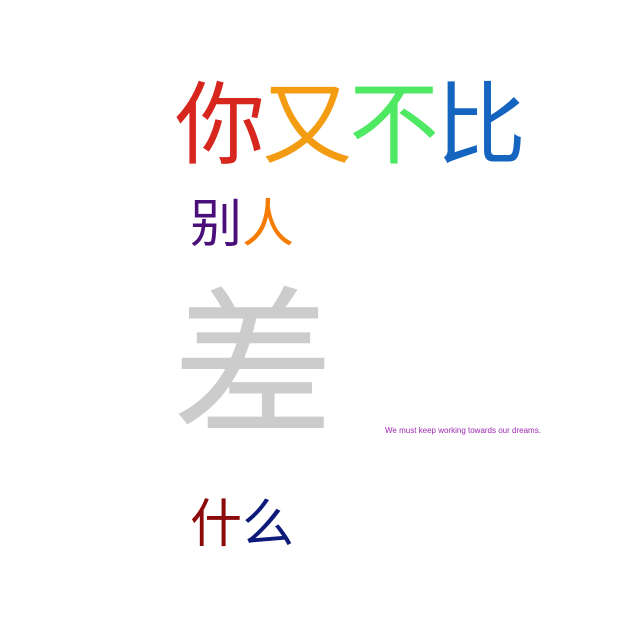  I want to click on subline-what: 什么, so click(242, 525).